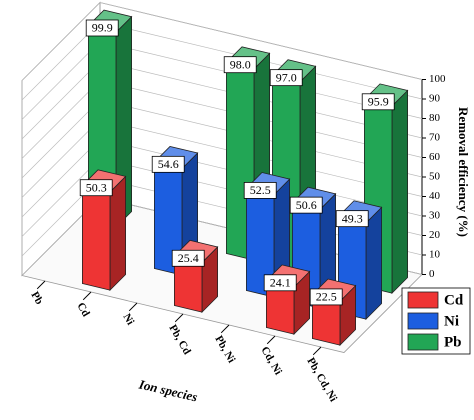 The width and height of the screenshot is (474, 420). I want to click on value-label: 99.9, so click(102, 28).